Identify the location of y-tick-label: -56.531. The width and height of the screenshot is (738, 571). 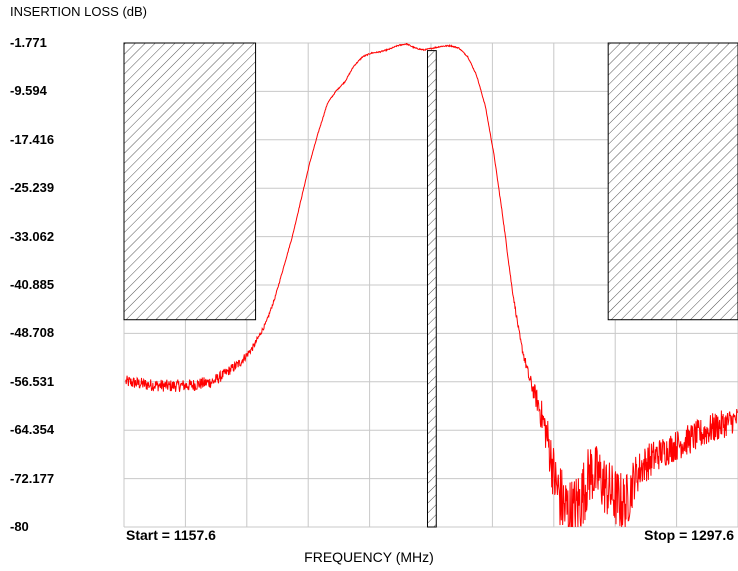
(32, 381).